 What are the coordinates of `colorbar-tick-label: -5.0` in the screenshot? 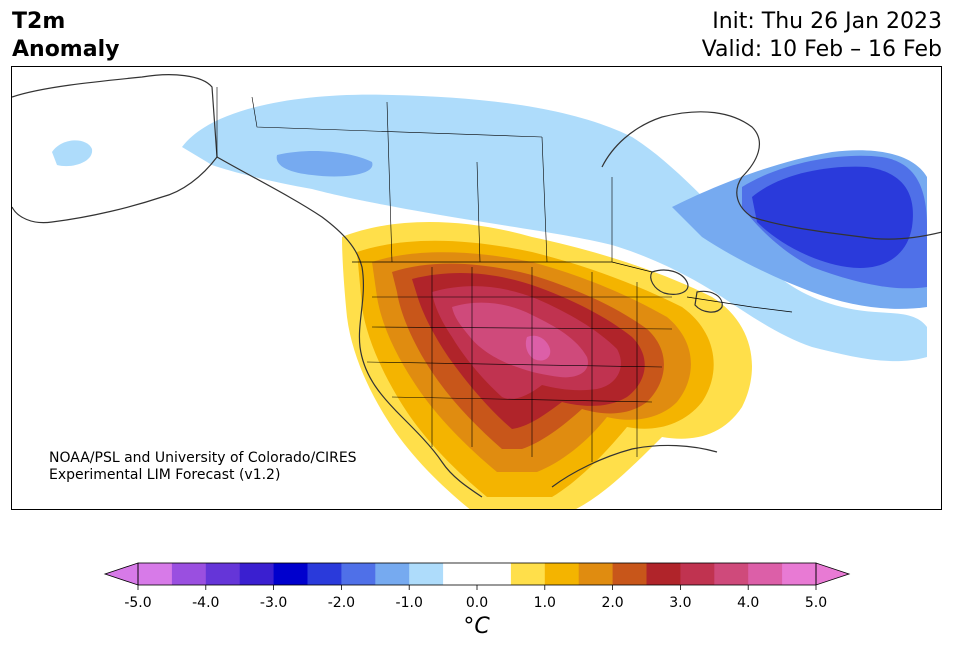 It's located at (137, 603).